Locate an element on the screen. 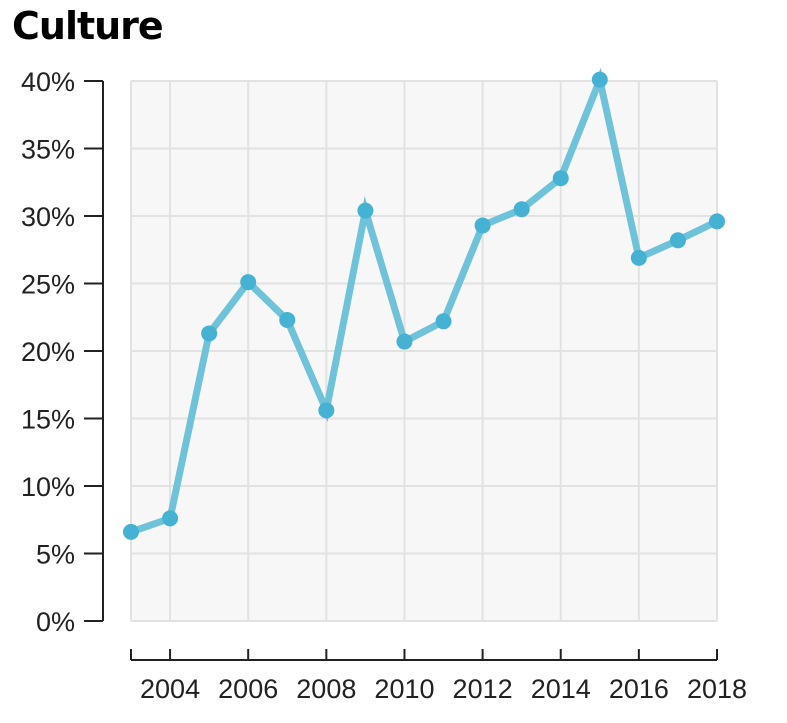  y-tick-label: 5% is located at coordinates (55, 555).